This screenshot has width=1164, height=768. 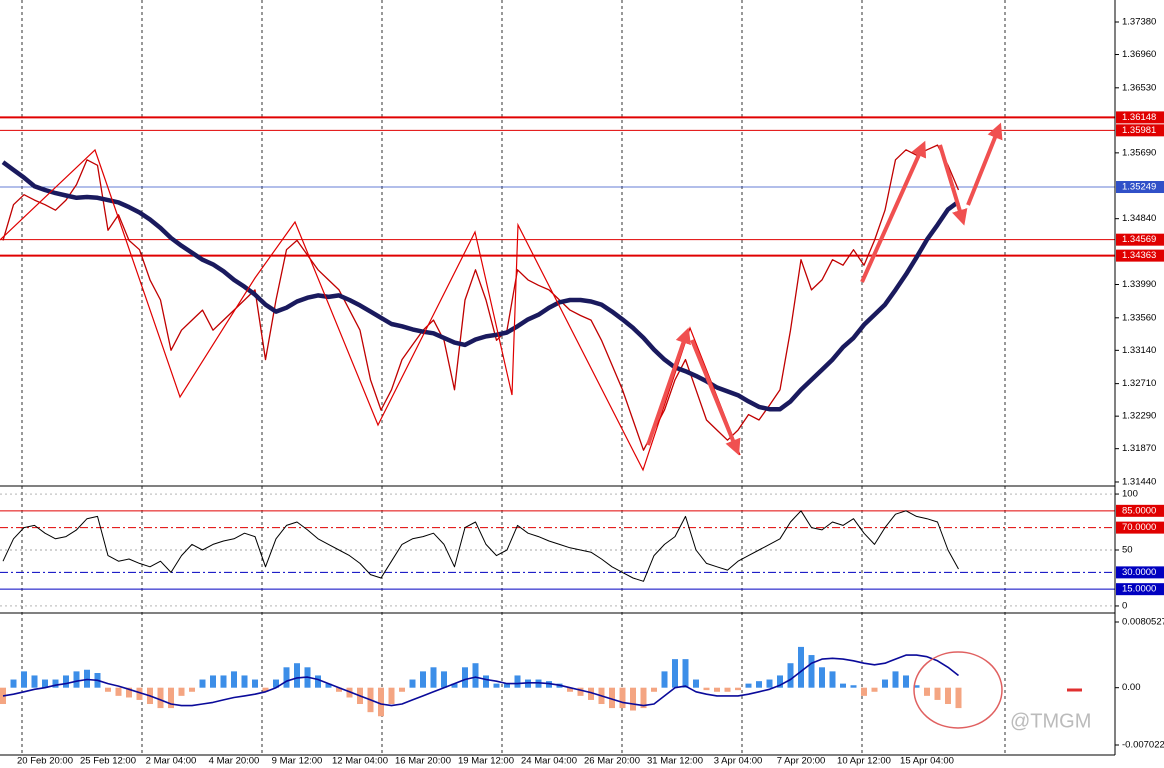 I want to click on x-tick-label: 12 Mar 04:00, so click(x=360, y=761).